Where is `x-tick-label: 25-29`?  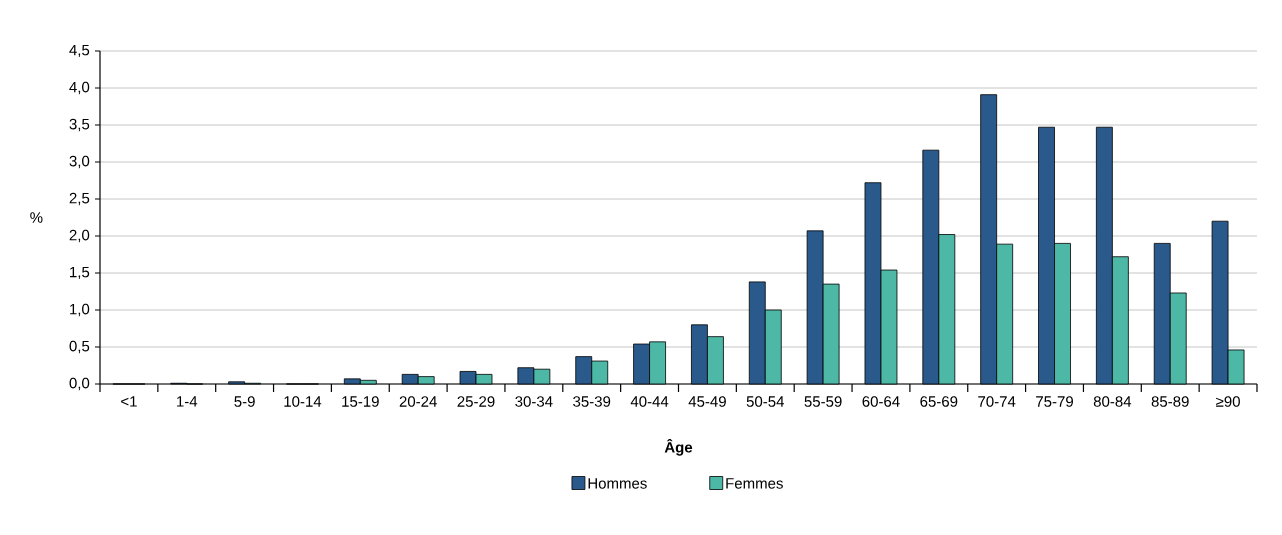
x-tick-label: 25-29 is located at coordinates (476, 401).